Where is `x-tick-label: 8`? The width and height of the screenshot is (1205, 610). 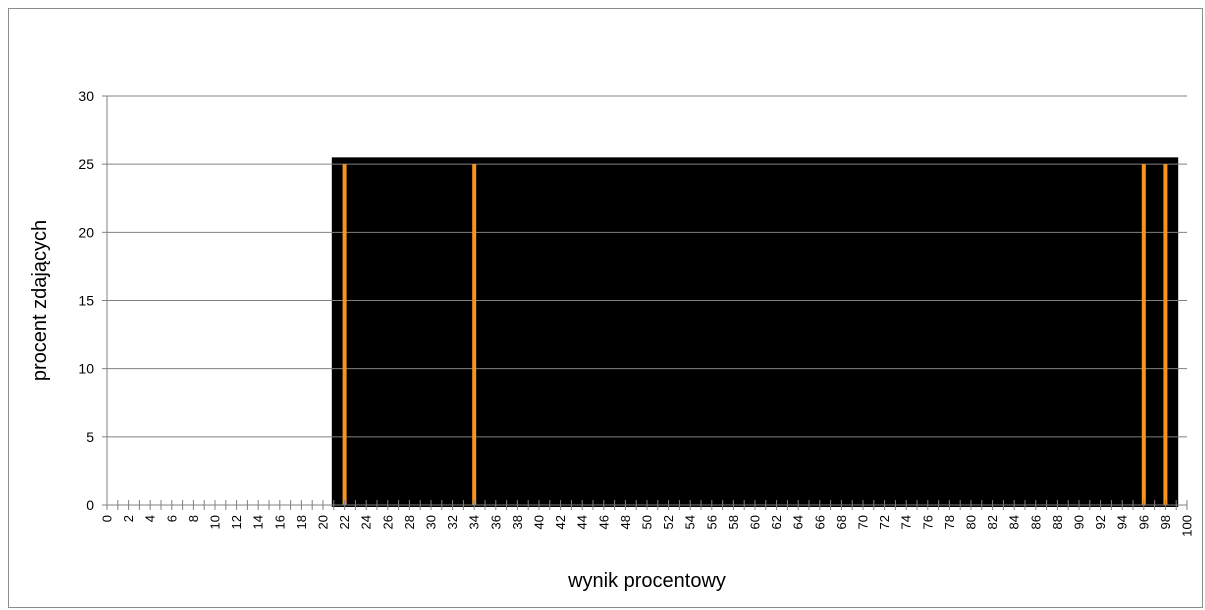
x-tick-label: 8 is located at coordinates (193, 518).